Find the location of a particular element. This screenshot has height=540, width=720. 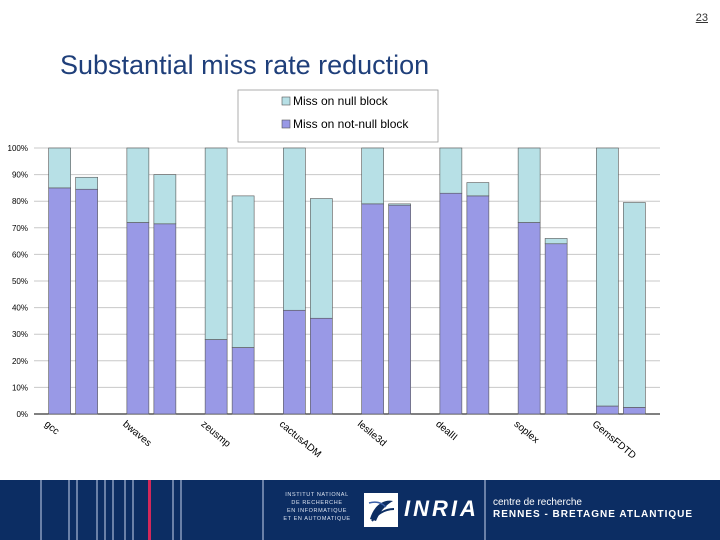

legend-label: Miss on not-null block is located at coordinates (351, 124).